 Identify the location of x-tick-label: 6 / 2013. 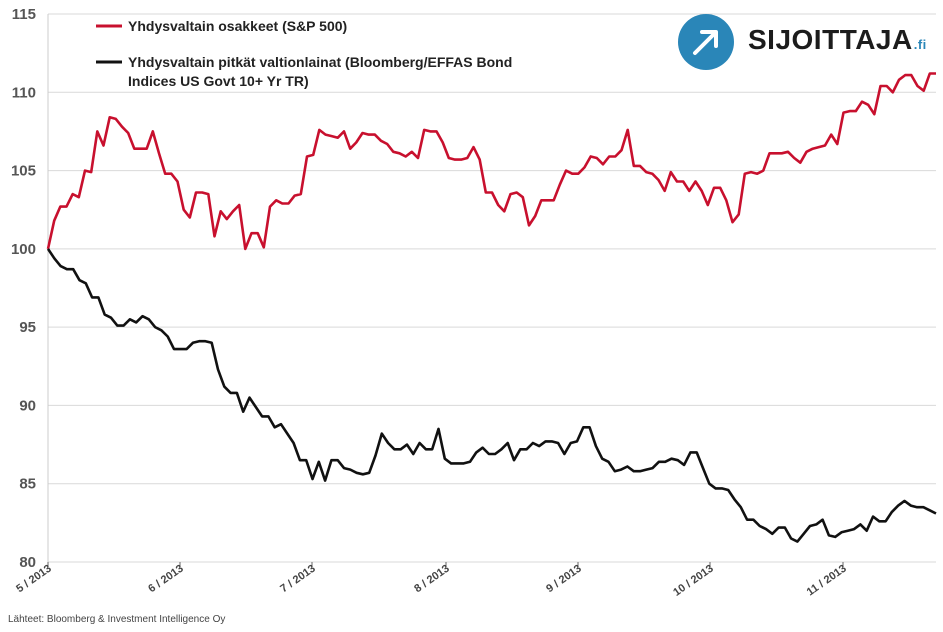
(165, 579).